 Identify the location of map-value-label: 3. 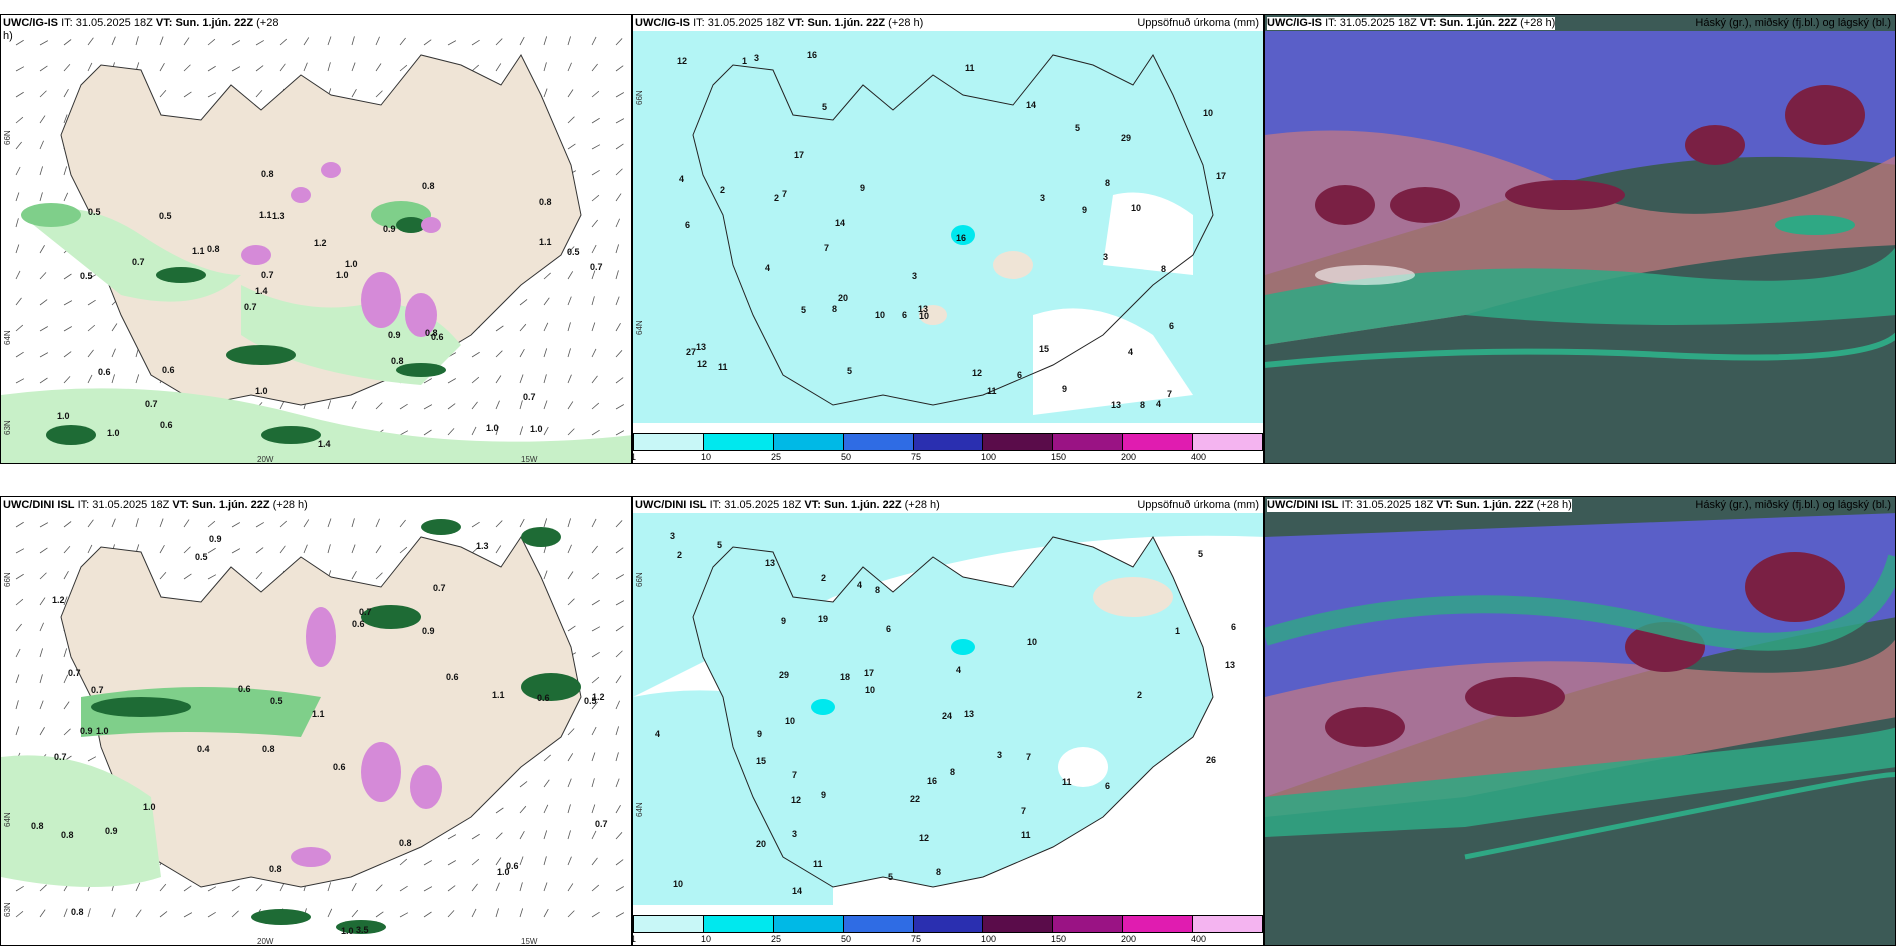
(672, 536).